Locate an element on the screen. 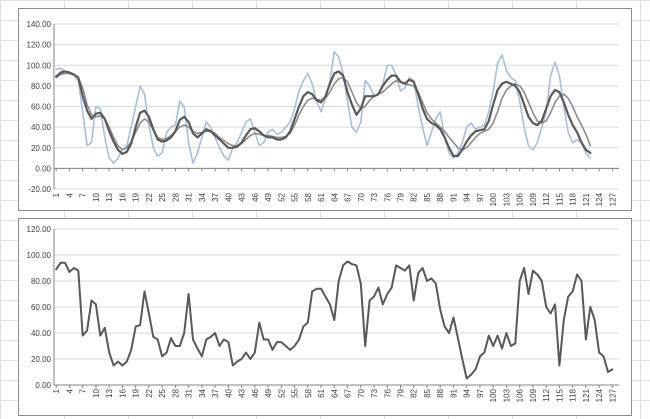 This screenshot has width=650, height=419. x-tick-label: 64 is located at coordinates (334, 392).